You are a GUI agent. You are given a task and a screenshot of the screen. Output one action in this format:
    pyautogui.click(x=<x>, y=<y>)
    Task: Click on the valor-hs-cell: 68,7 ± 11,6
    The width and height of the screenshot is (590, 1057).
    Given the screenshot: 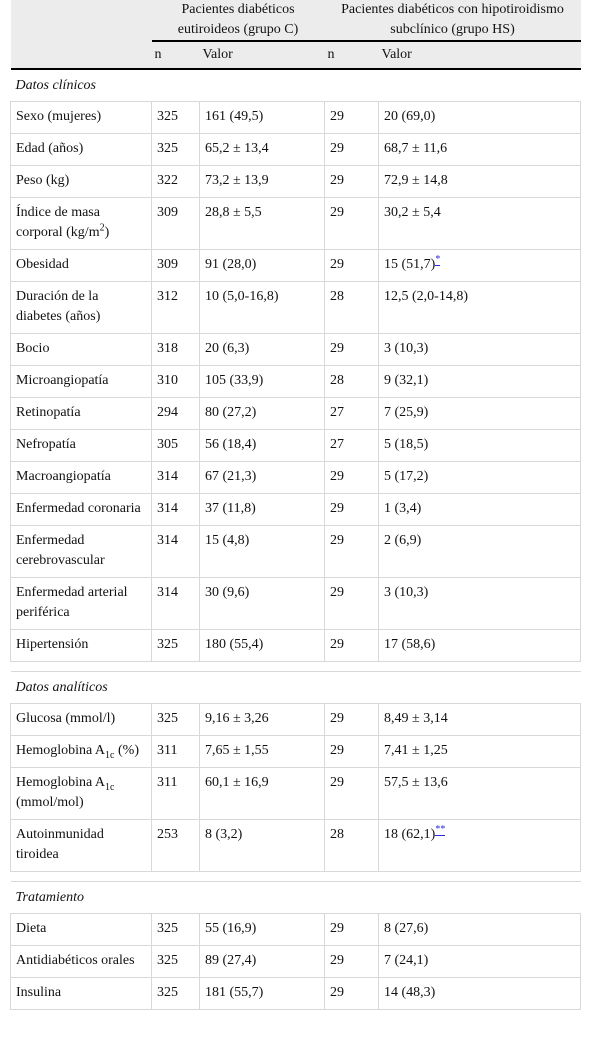 What is the action you would take?
    pyautogui.click(x=480, y=149)
    